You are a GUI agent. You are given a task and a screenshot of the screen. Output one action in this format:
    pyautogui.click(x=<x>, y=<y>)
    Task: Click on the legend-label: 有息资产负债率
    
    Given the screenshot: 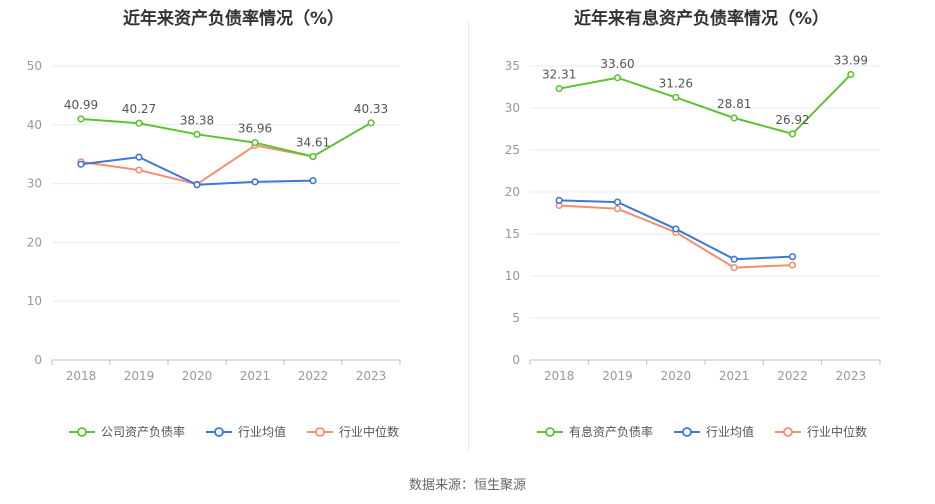 What is the action you would take?
    pyautogui.click(x=610, y=432)
    